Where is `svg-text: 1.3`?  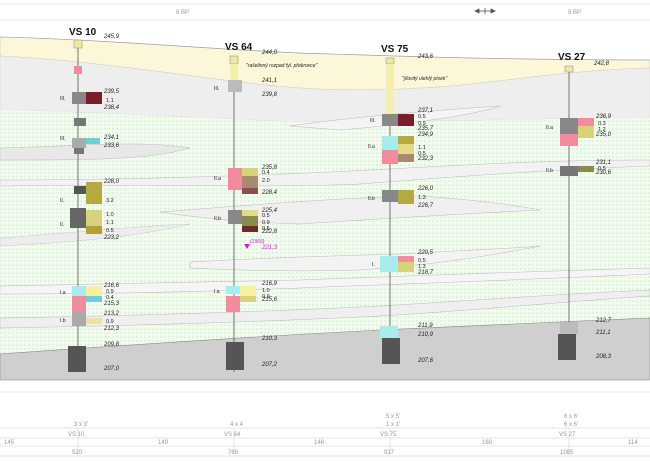 svg-text: 1.3 is located at coordinates (422, 198).